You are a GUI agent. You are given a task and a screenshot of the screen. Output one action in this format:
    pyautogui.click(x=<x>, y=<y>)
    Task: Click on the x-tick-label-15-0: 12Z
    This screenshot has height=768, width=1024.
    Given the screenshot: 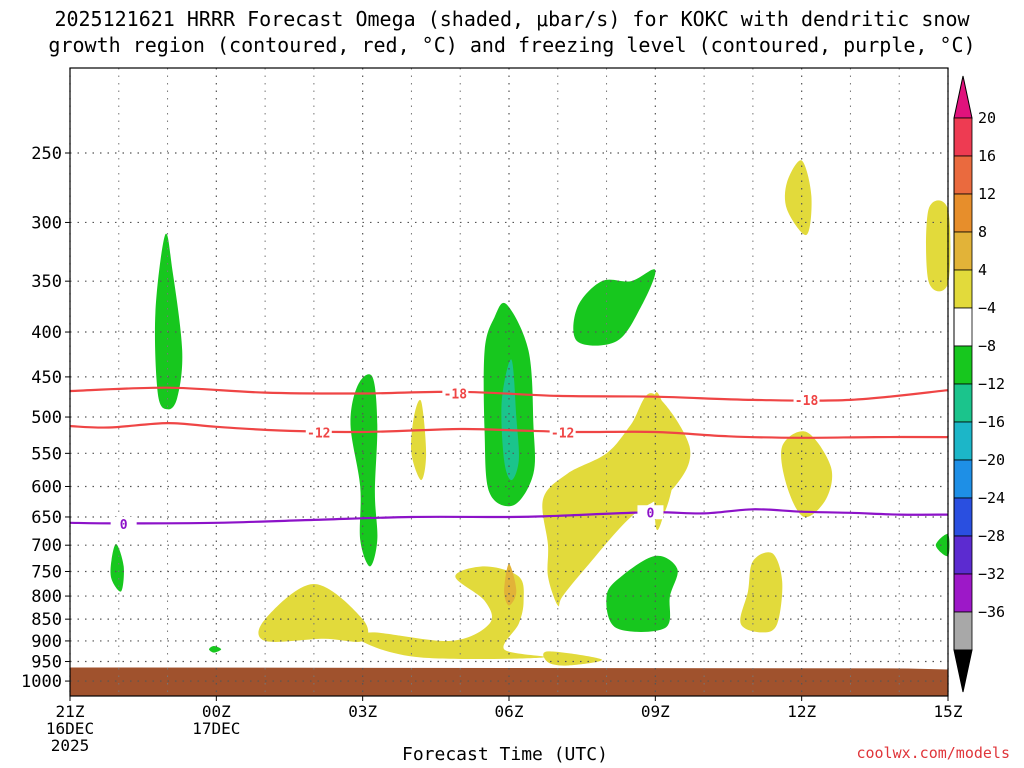 What is the action you would take?
    pyautogui.click(x=801, y=711)
    